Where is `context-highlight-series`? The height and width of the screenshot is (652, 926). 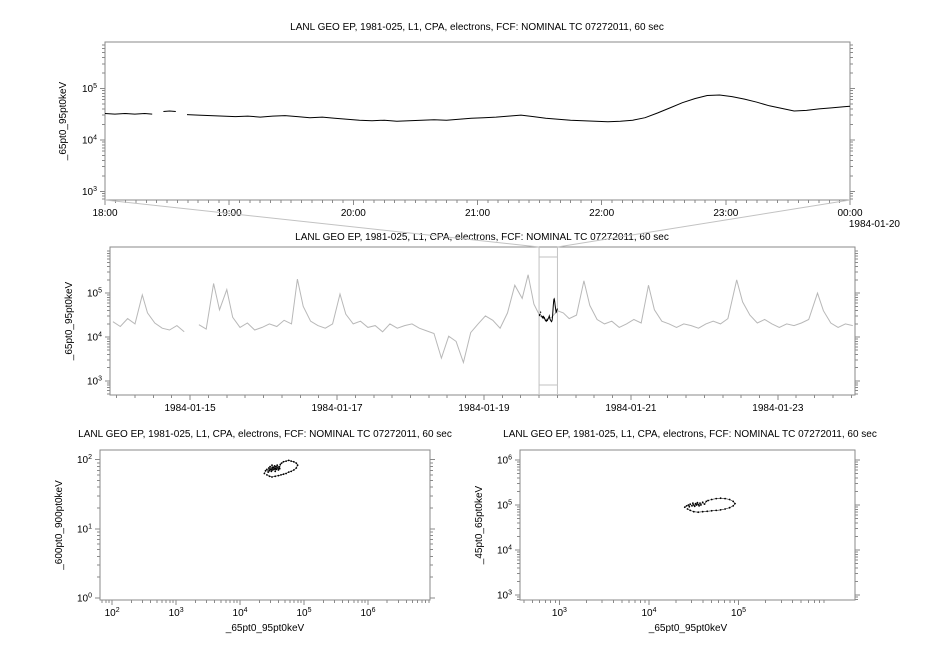
context-highlight-series is located at coordinates (548, 310).